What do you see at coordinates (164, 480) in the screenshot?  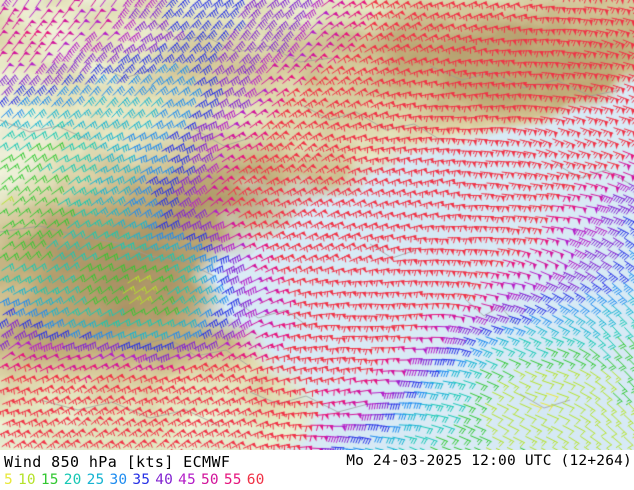 I see `scale-stop-40: 40` at bounding box center [164, 480].